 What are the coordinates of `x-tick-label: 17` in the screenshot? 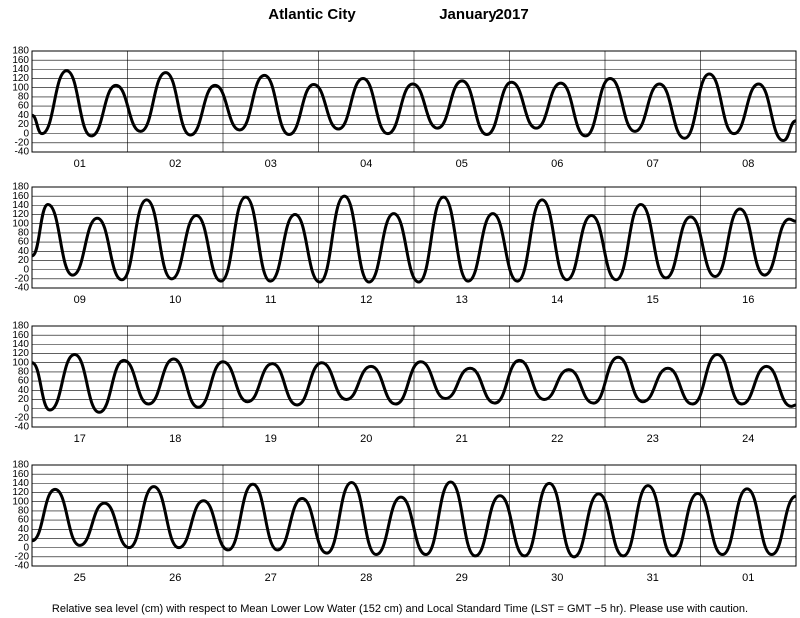 It's located at (80, 439).